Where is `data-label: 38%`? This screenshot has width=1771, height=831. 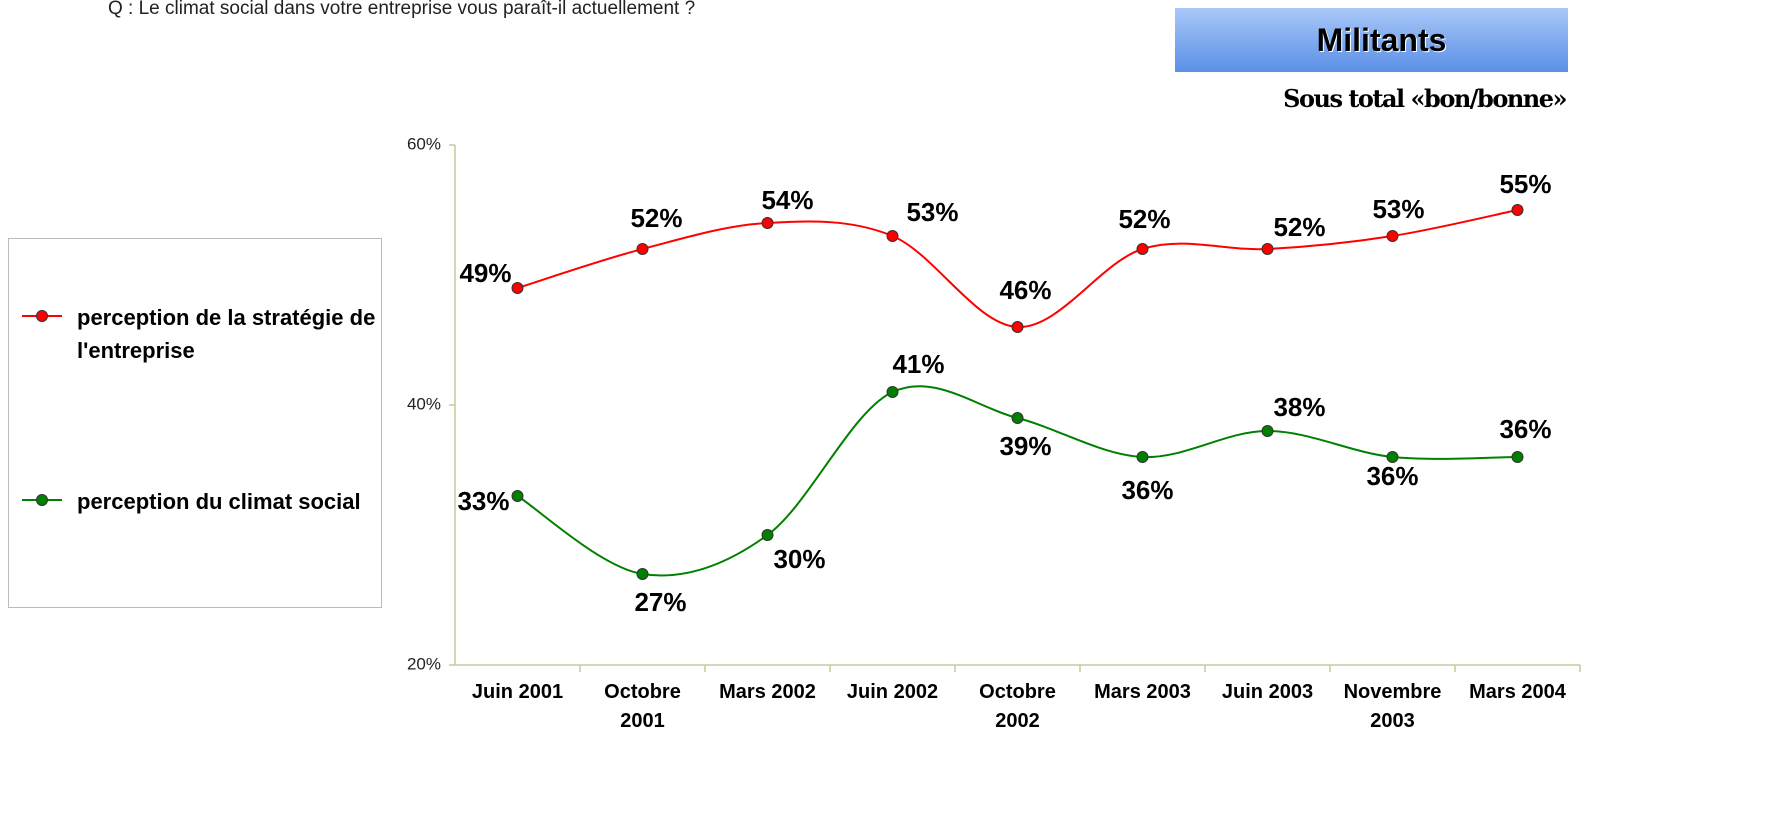
data-label: 38% is located at coordinates (1299, 407).